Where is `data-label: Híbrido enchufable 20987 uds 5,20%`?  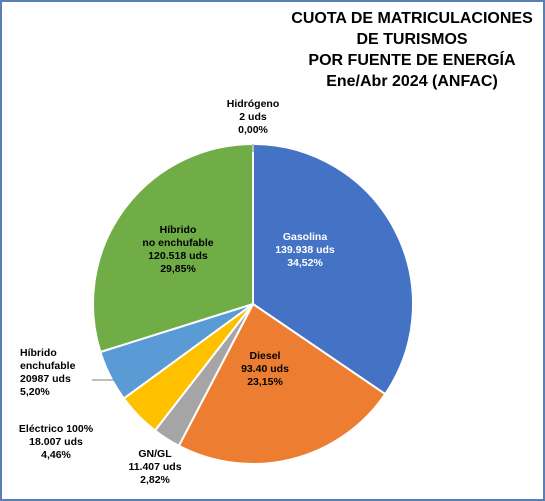 data-label: Híbrido enchufable 20987 uds 5,20% is located at coordinates (48, 372).